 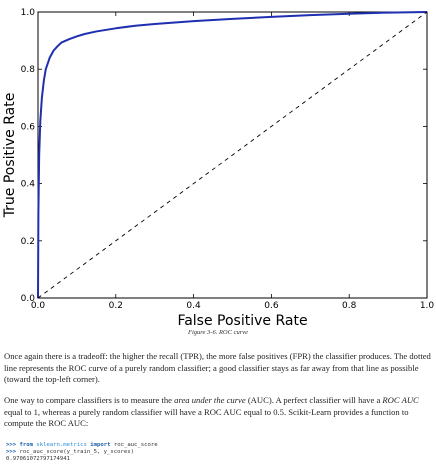 What do you see at coordinates (38, 459) in the screenshot?
I see `code-output: 0.97061072797174941` at bounding box center [38, 459].